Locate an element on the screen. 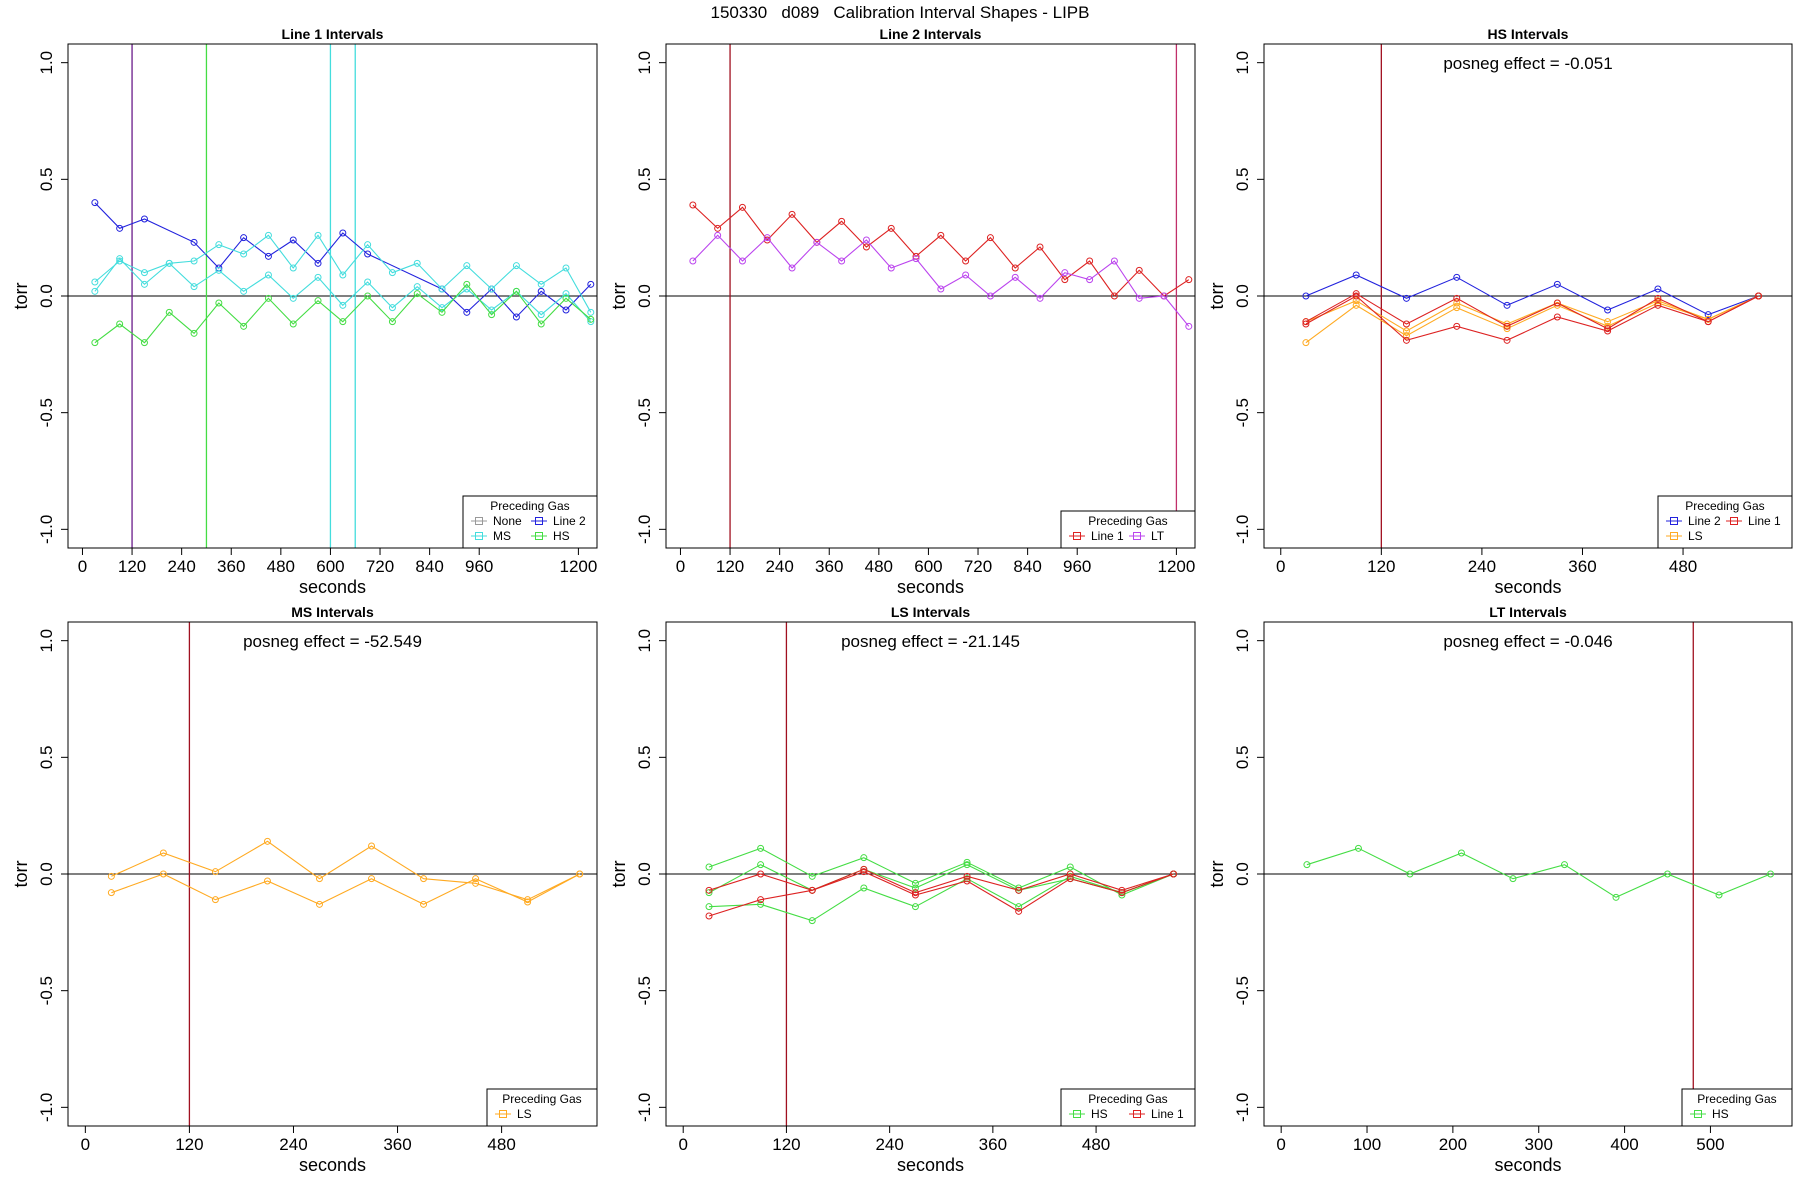  plot-area is located at coordinates (343, 273).